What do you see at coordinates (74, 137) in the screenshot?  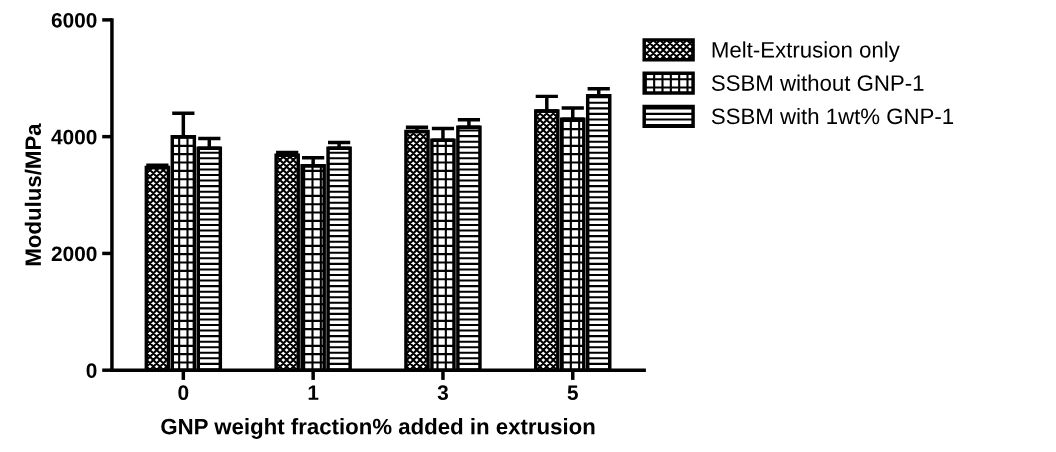 I see `y-tick-label: 4000` at bounding box center [74, 137].